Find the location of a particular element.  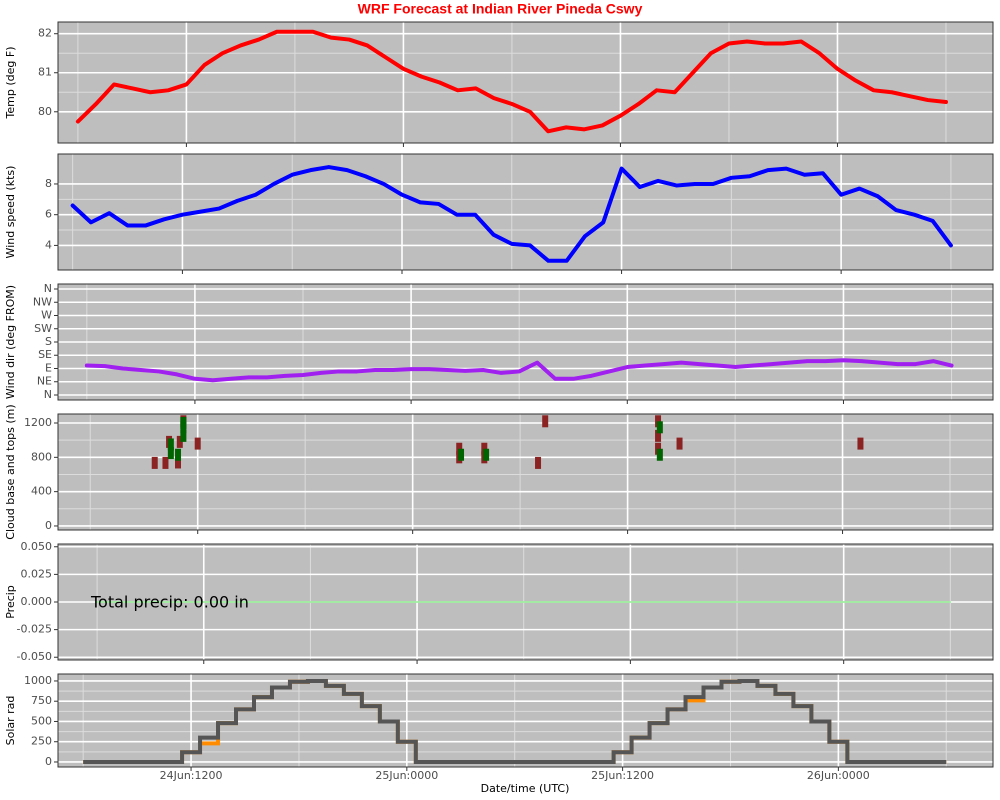

y-tick-label: -0.050 is located at coordinates (34, 656).